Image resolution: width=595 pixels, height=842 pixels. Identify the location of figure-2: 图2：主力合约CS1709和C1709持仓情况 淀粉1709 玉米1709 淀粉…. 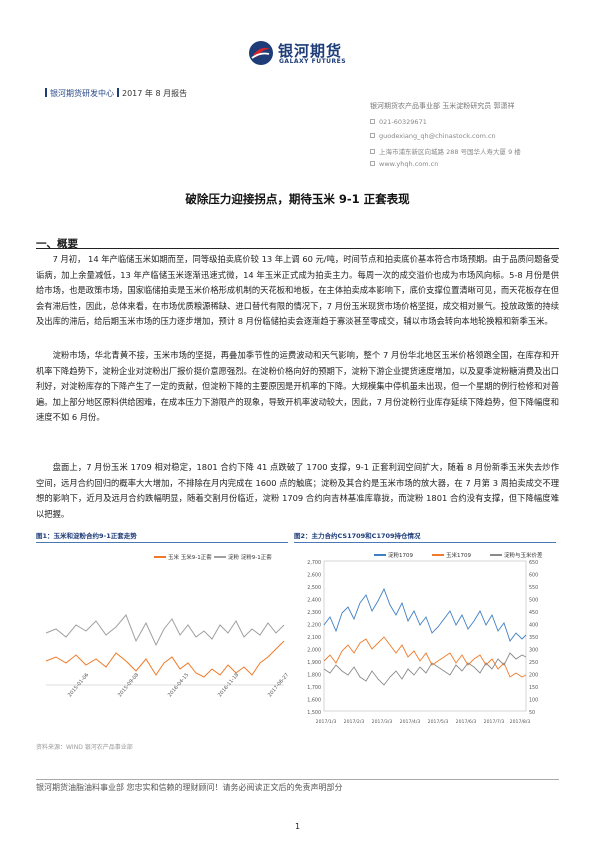
(425, 632).